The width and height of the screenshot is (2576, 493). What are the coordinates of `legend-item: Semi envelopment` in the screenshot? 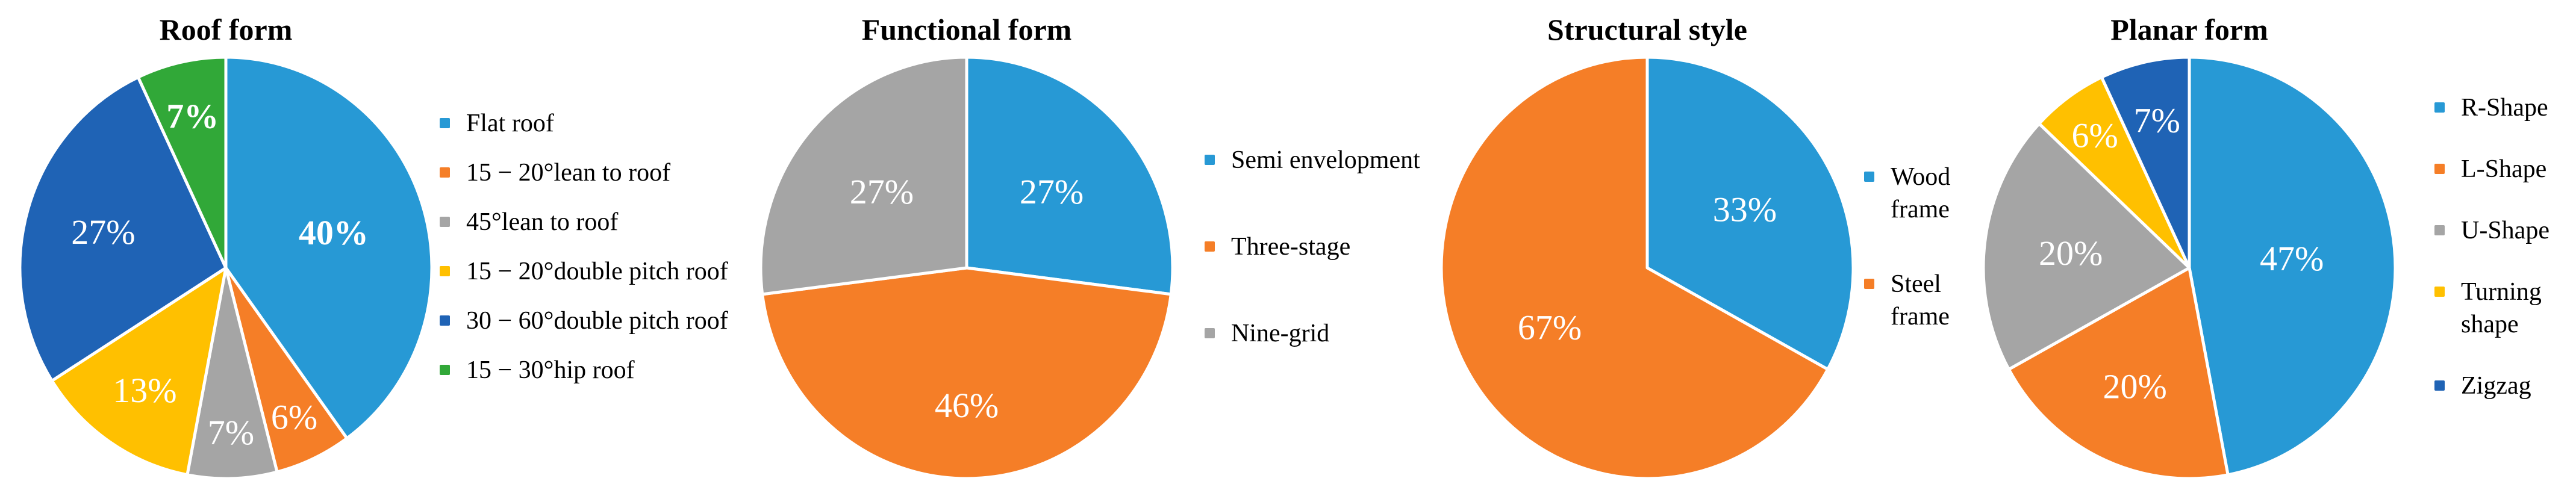 It's located at (1319, 160).